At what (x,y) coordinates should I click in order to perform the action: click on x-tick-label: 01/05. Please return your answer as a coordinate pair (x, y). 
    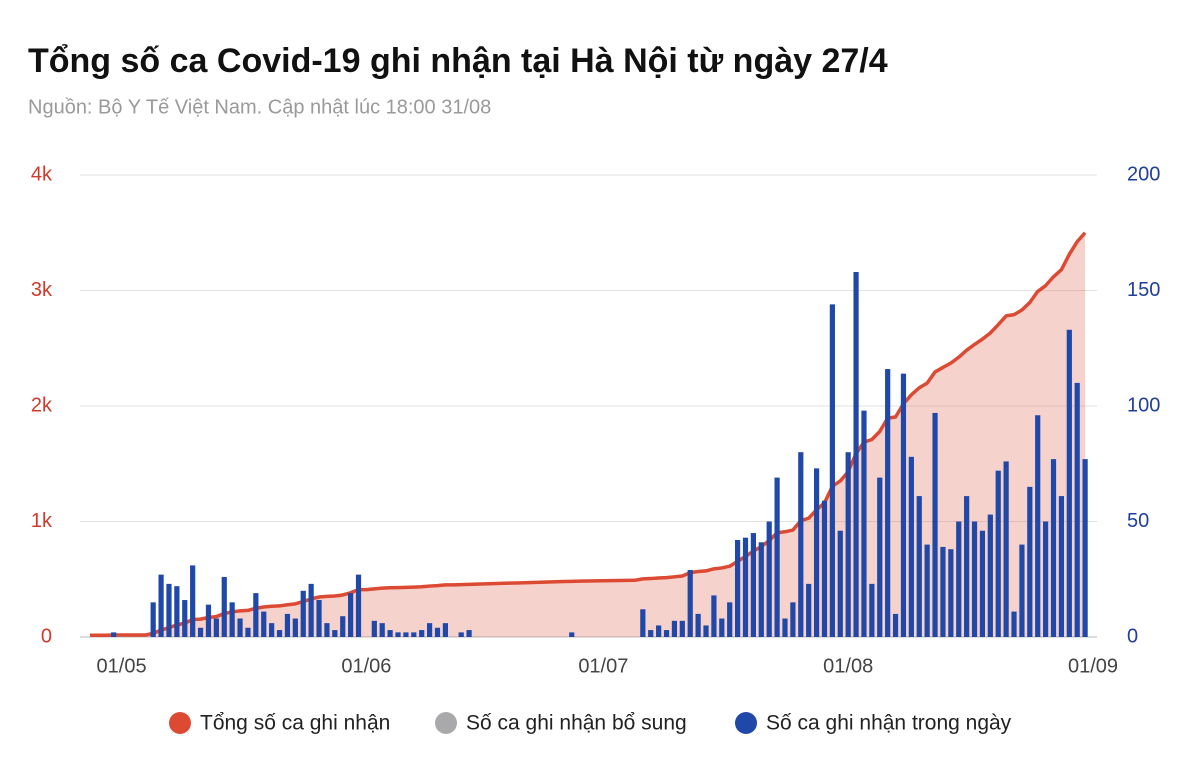
    Looking at the image, I should click on (122, 666).